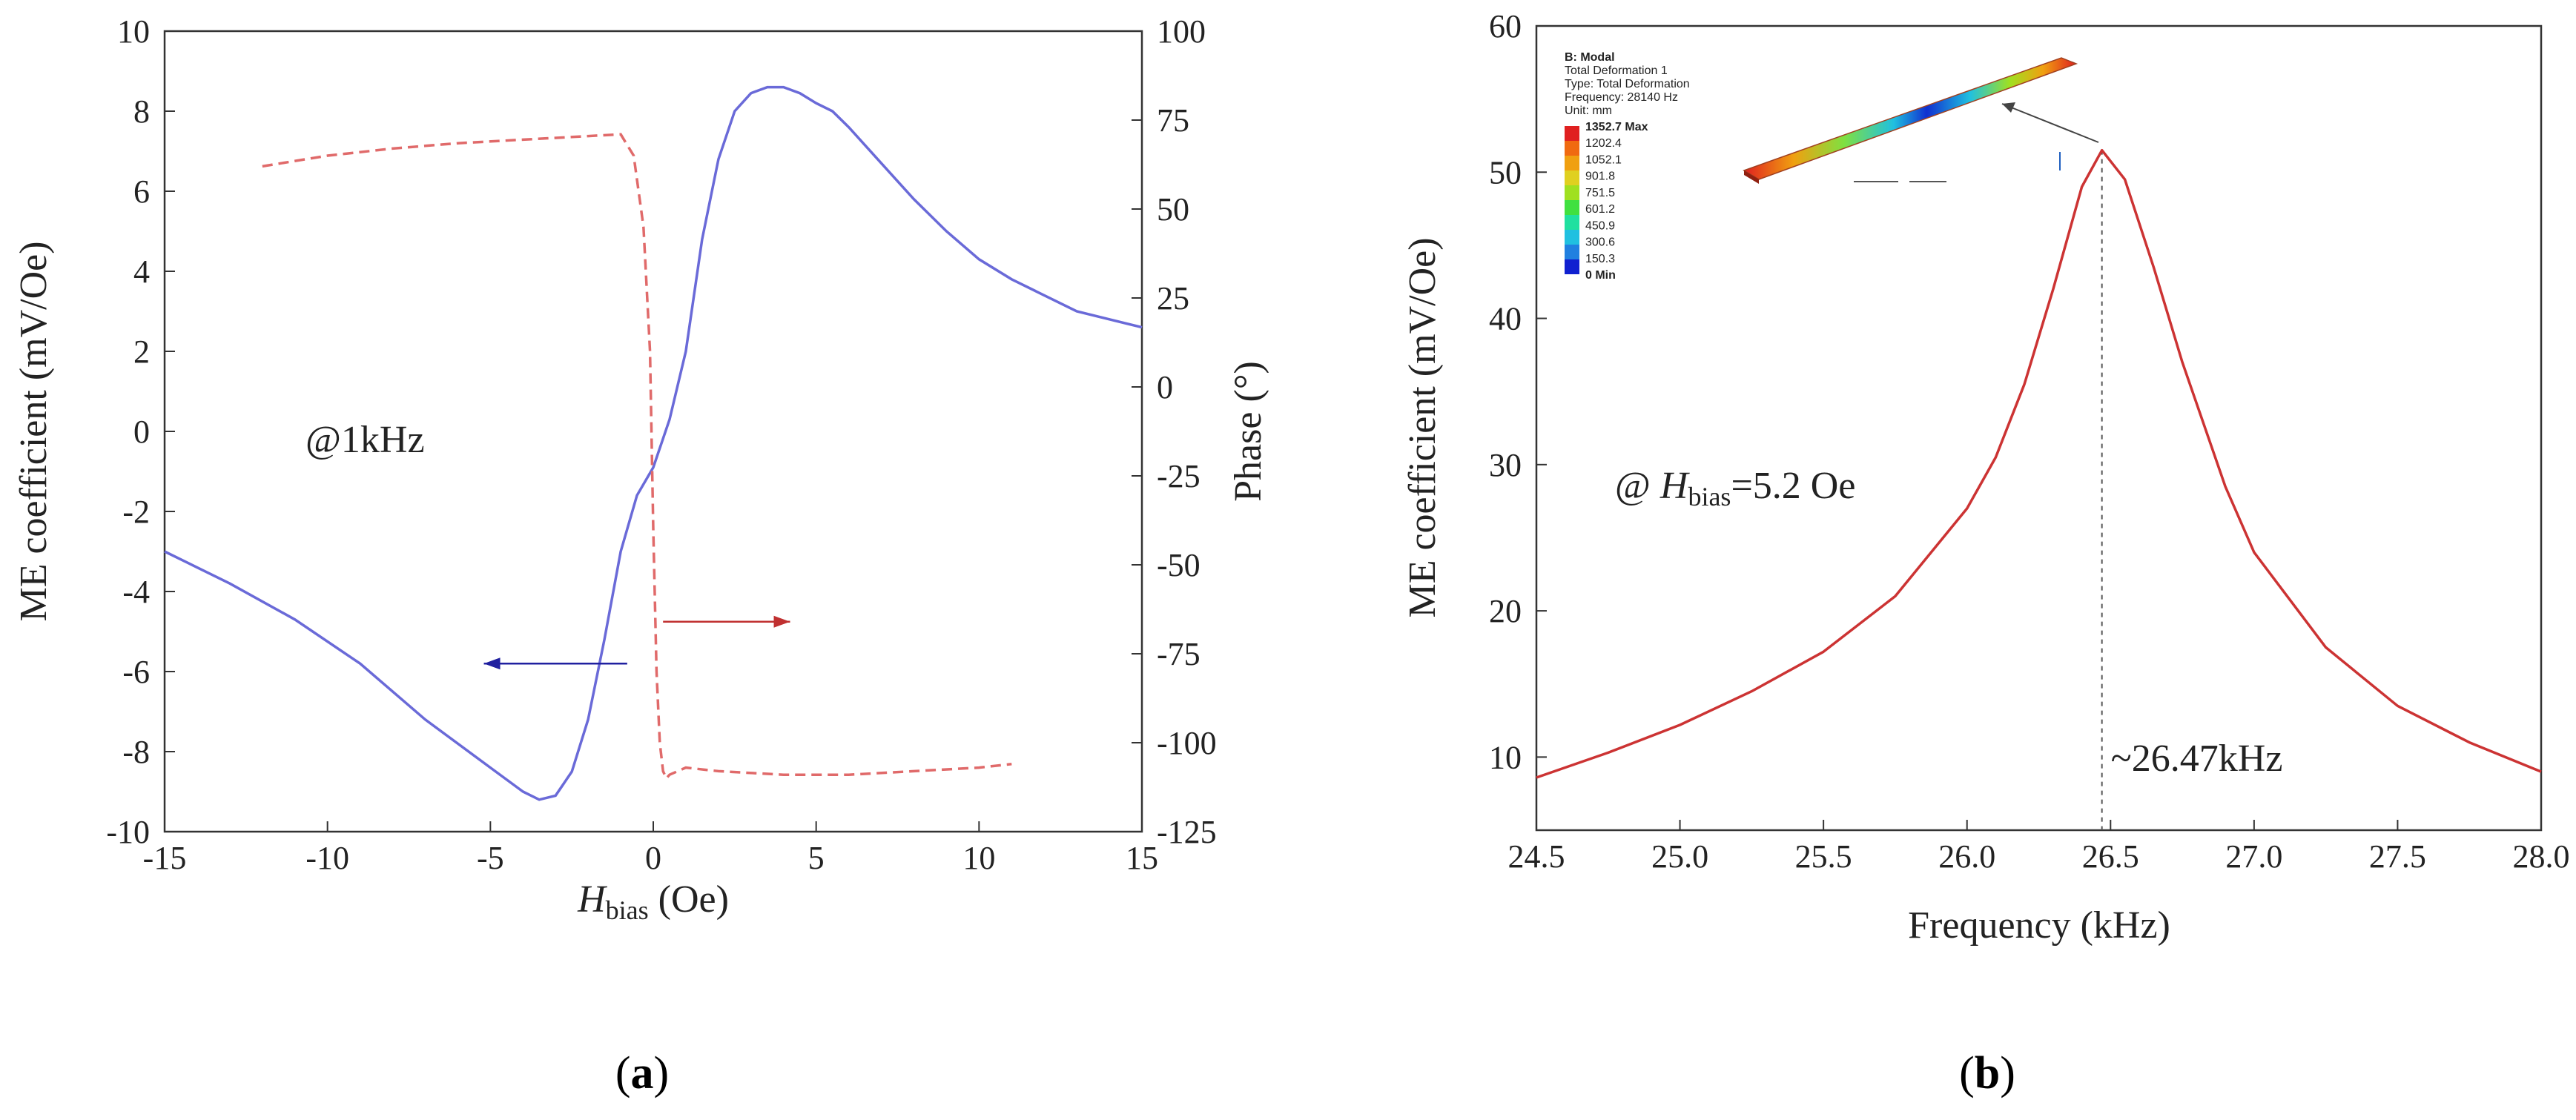 Image resolution: width=2576 pixels, height=1120 pixels. I want to click on panel-b-label: (b), so click(1987, 1073).